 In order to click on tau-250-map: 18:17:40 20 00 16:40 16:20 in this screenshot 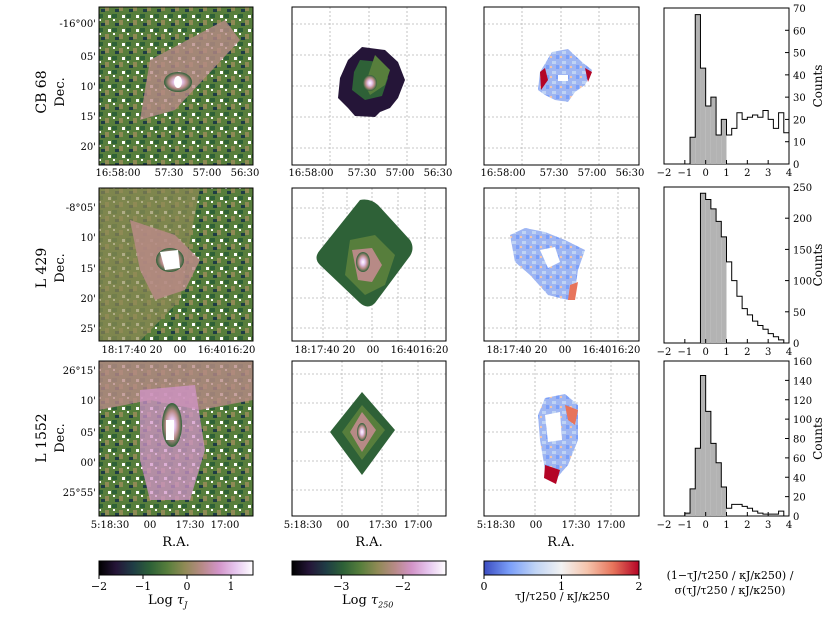, I will do `click(370, 271)`.